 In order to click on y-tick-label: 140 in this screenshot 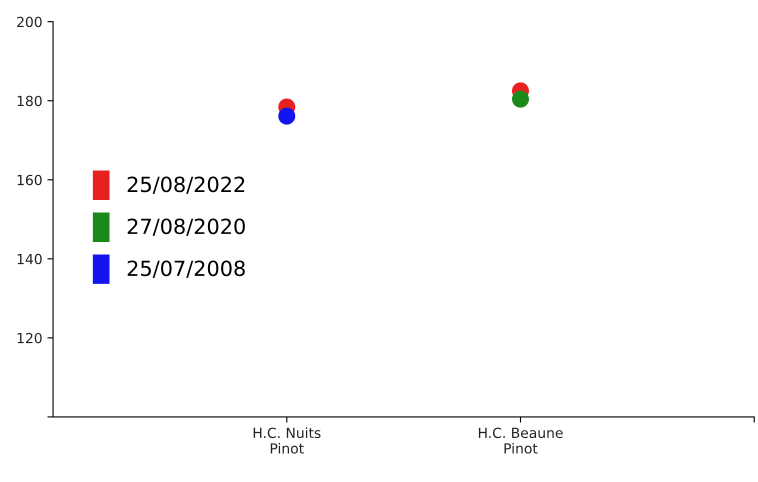, I will do `click(30, 259)`.